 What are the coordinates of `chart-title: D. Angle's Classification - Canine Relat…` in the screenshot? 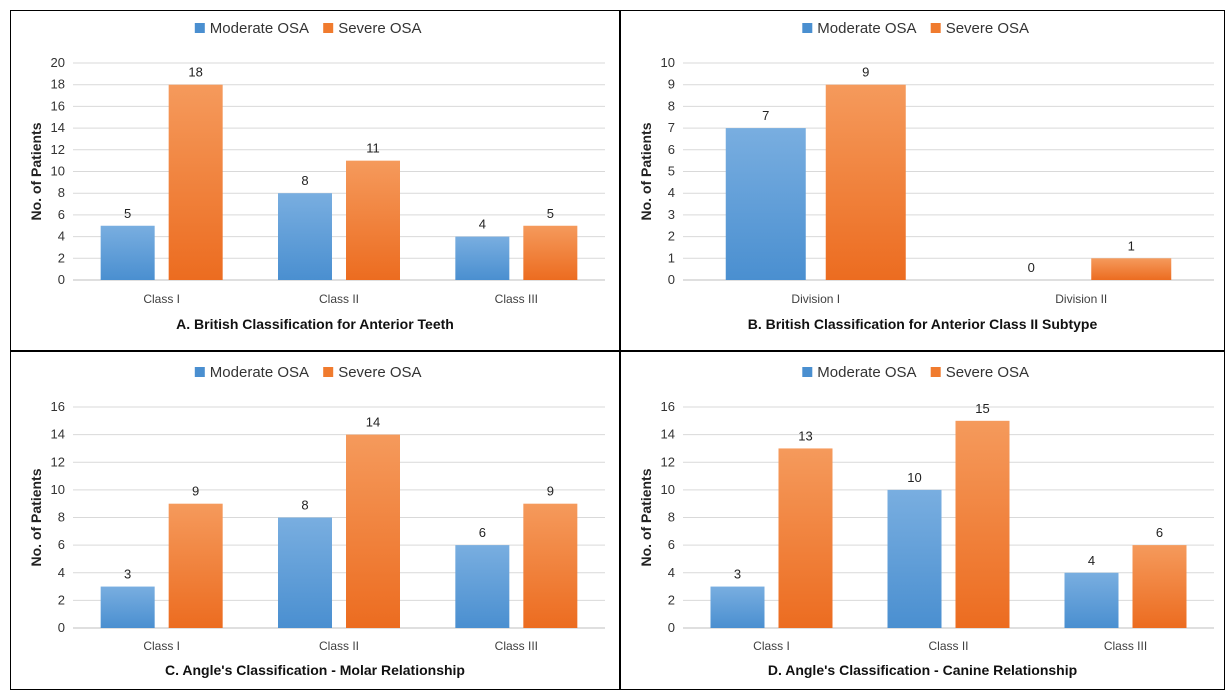 It's located at (922, 670).